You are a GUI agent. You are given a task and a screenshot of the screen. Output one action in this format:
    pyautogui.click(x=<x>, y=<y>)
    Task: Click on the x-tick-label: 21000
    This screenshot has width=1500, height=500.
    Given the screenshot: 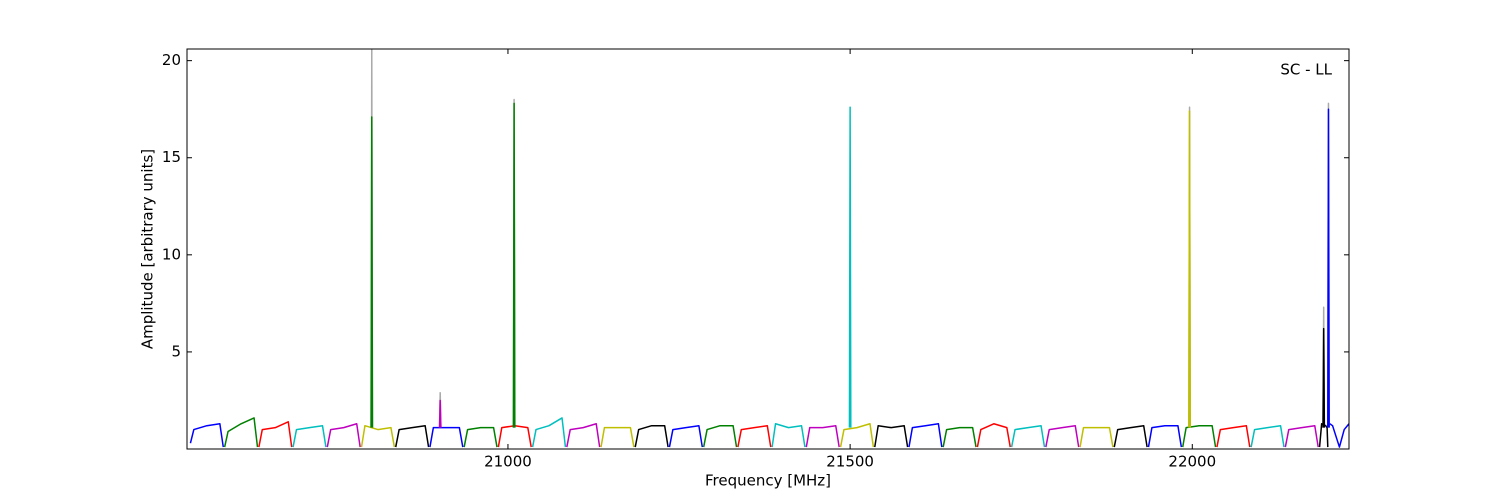 What is the action you would take?
    pyautogui.click(x=508, y=462)
    